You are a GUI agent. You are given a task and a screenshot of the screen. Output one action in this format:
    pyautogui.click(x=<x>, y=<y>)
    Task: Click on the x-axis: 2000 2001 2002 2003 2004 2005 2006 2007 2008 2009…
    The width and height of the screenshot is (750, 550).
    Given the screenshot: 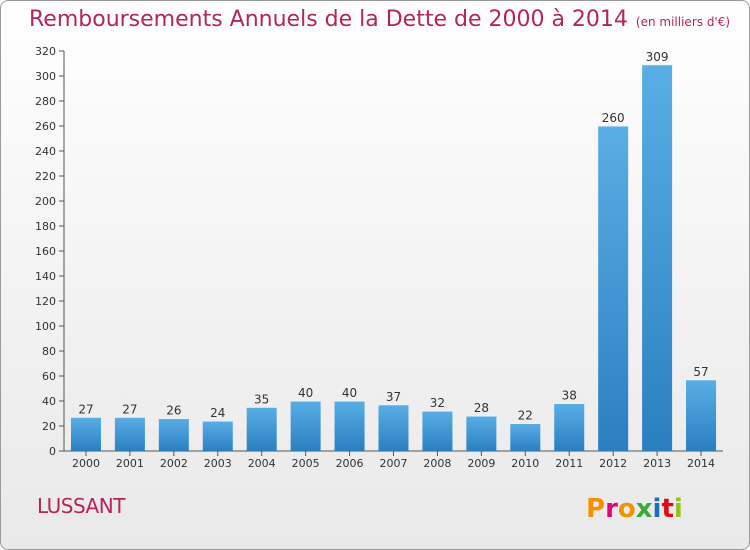 What is the action you would take?
    pyautogui.click(x=393, y=460)
    